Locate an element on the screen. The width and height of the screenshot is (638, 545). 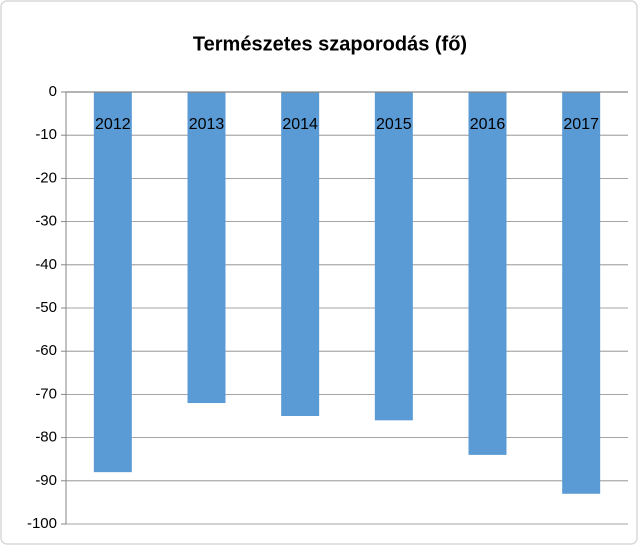
y-tick-label: -10 is located at coordinates (46, 134).